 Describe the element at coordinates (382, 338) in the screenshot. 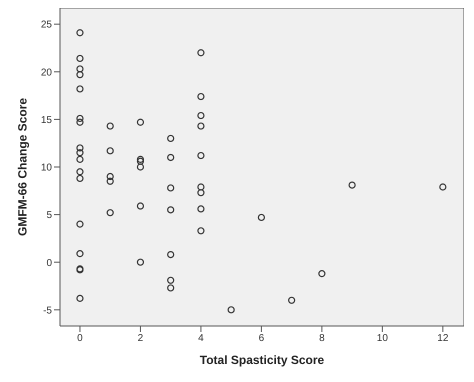

I see `x-tick-label: 10` at that location.